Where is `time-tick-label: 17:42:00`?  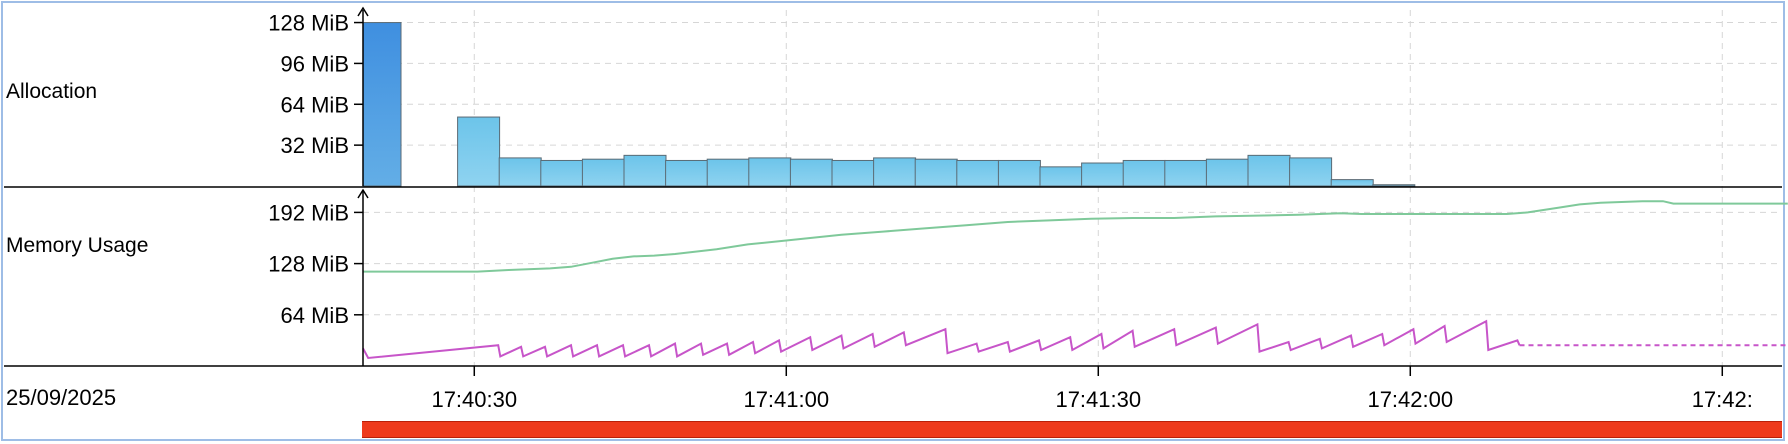
time-tick-label: 17:42:00 is located at coordinates (1410, 399).